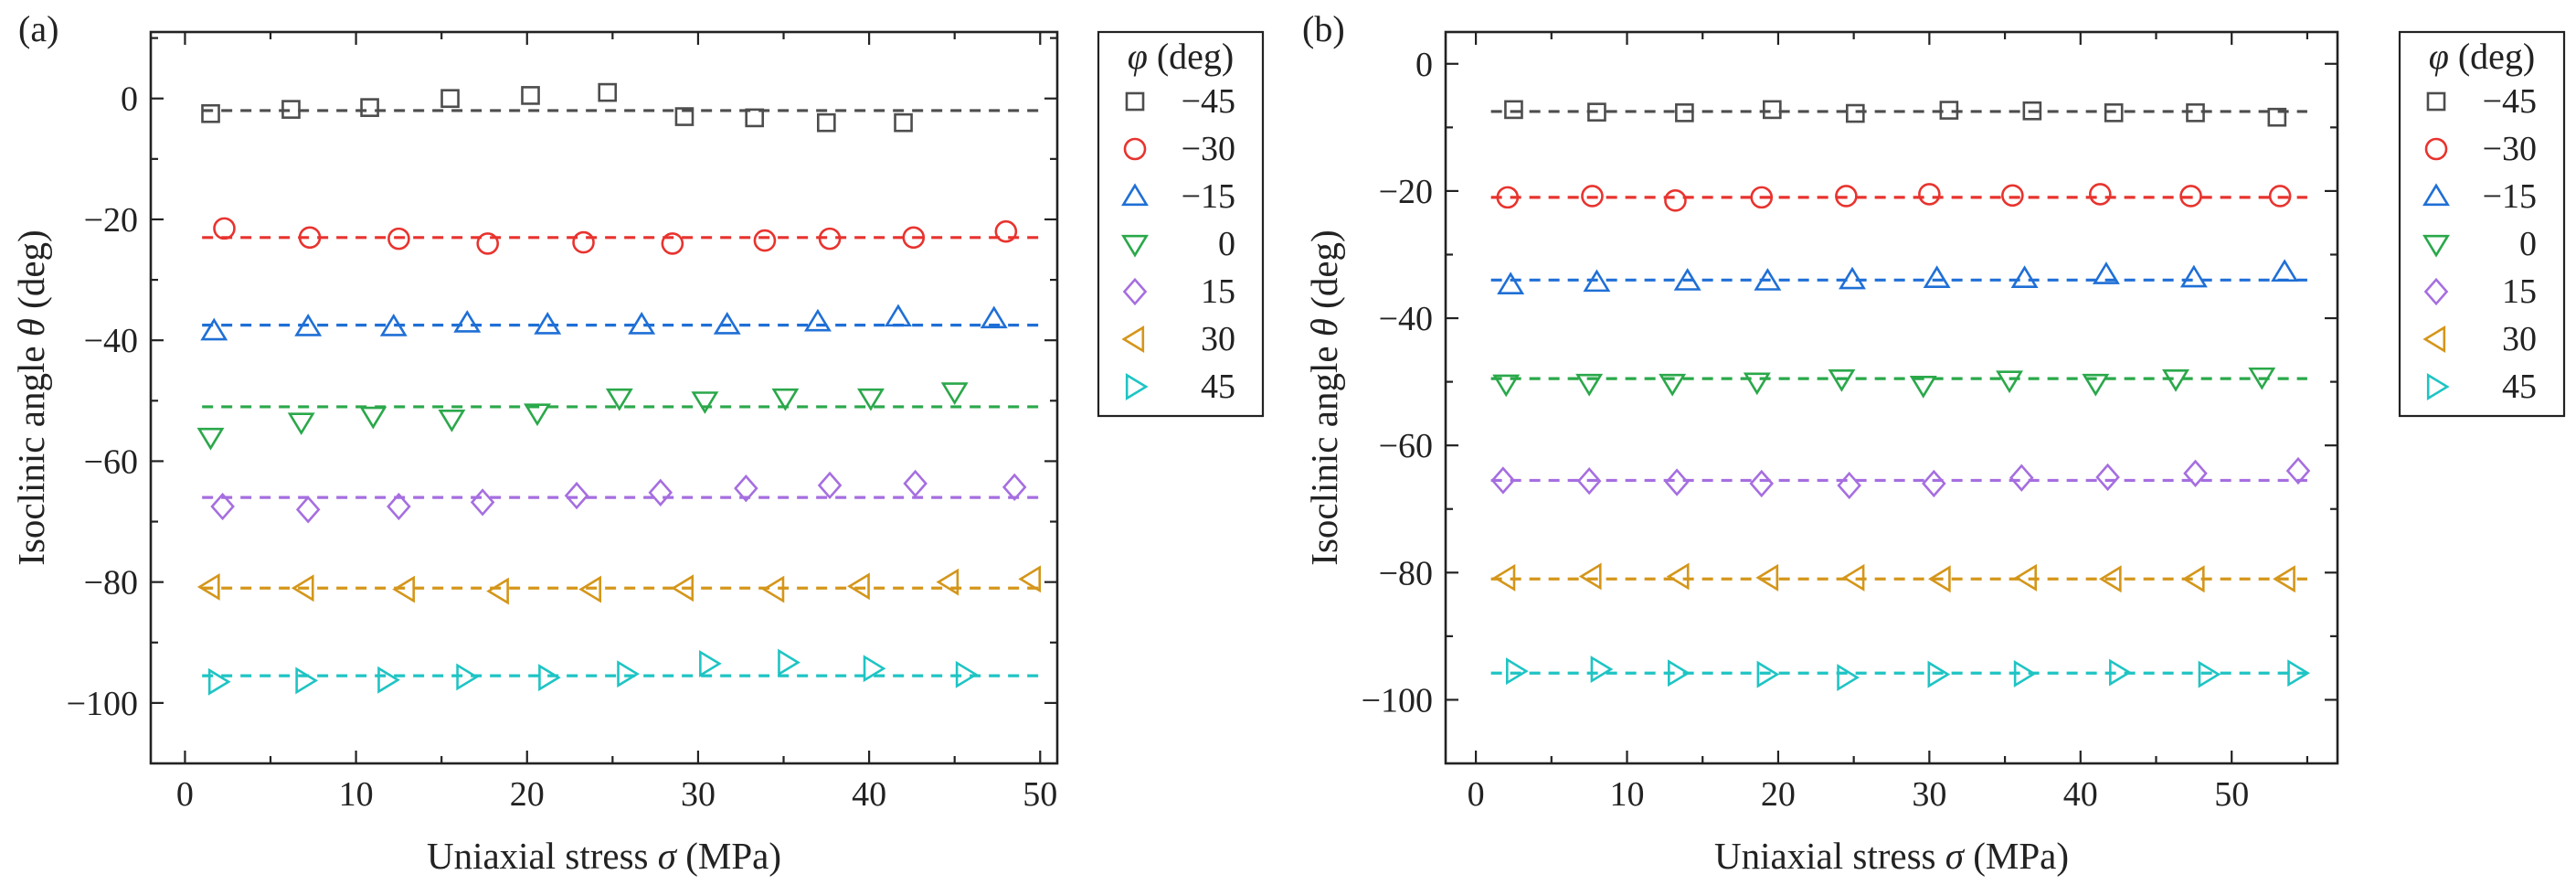 Image resolution: width=2576 pixels, height=885 pixels. What do you see at coordinates (2528, 244) in the screenshot?
I see `legend-entry: 0` at bounding box center [2528, 244].